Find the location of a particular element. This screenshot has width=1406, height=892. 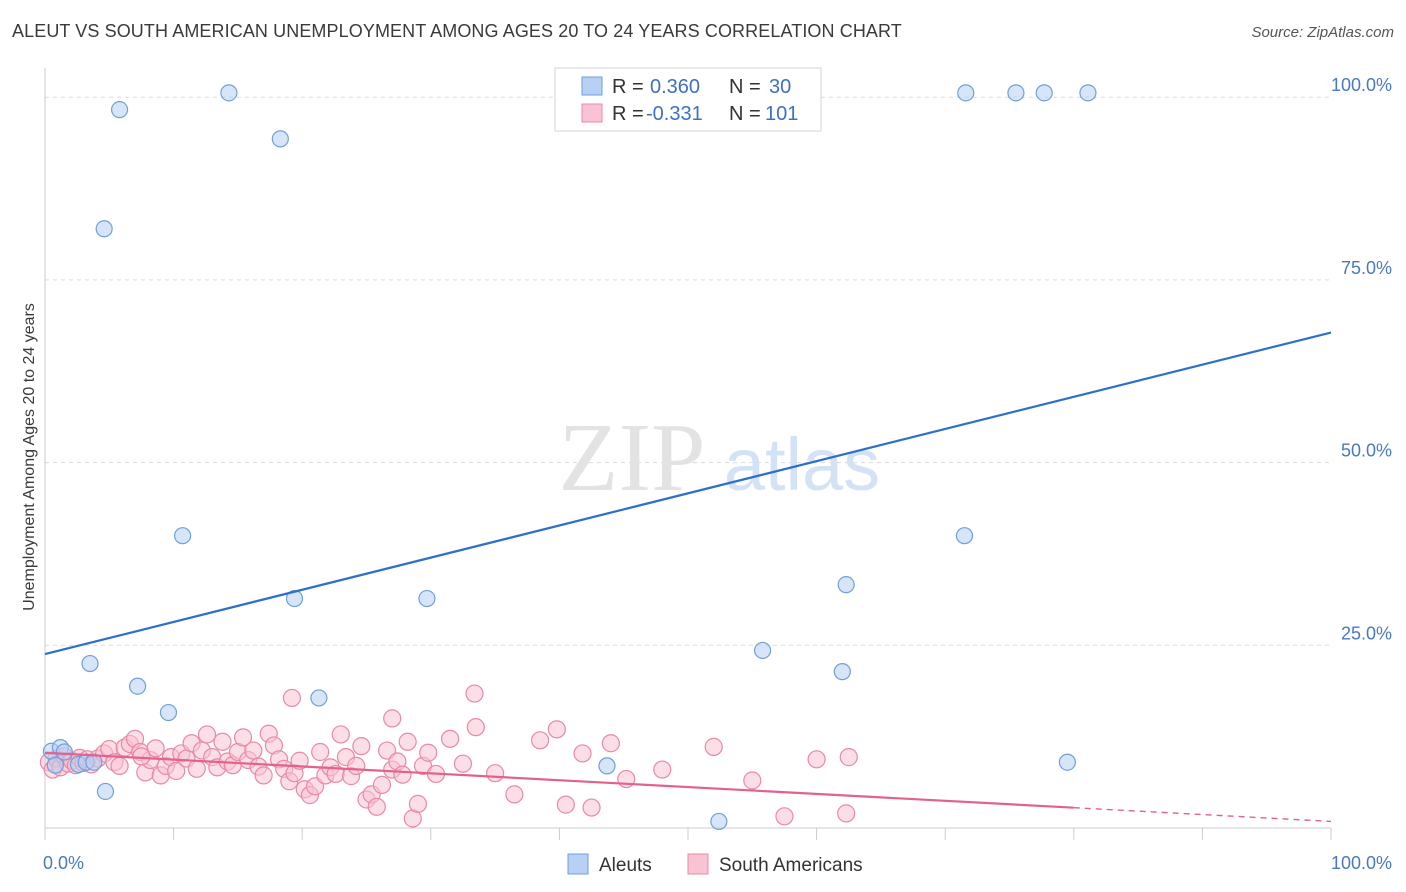

legend-swatch-aleuts is located at coordinates (592, 86).